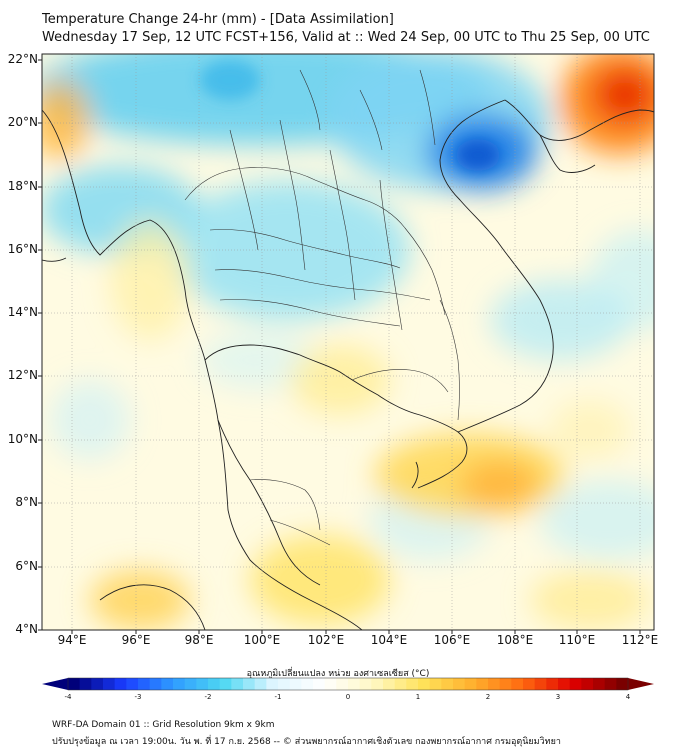 The image size is (676, 756). Describe the element at coordinates (577, 640) in the screenshot. I see `lon-label: 110°E` at that location.